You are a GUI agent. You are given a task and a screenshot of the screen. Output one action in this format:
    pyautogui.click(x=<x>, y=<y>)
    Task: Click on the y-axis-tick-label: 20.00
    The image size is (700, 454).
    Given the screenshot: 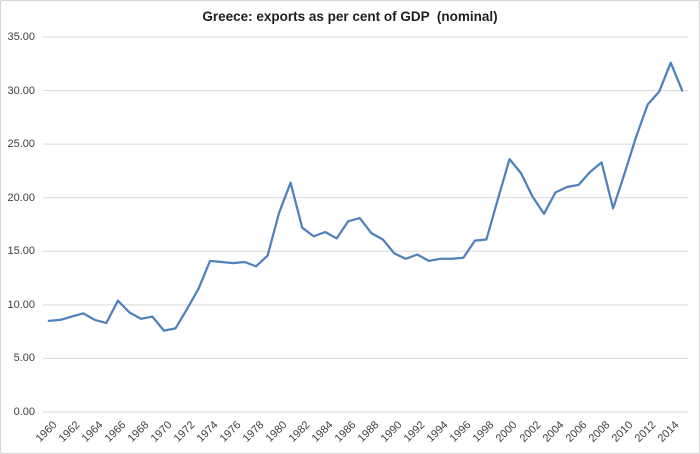 What is the action you would take?
    pyautogui.click(x=21, y=197)
    